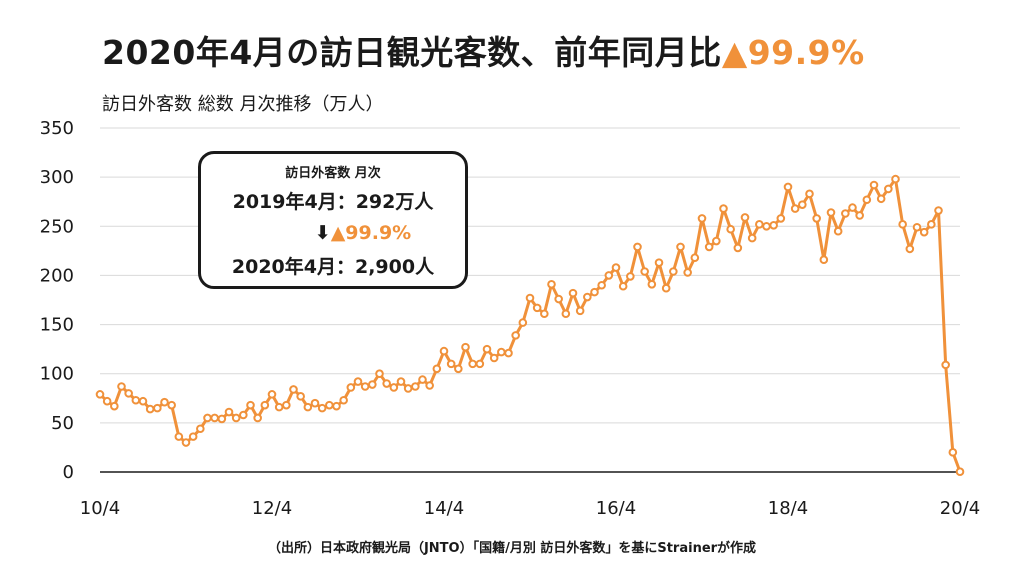 This screenshot has width=1024, height=576. I want to click on y-tick-label: 0, so click(68, 472).